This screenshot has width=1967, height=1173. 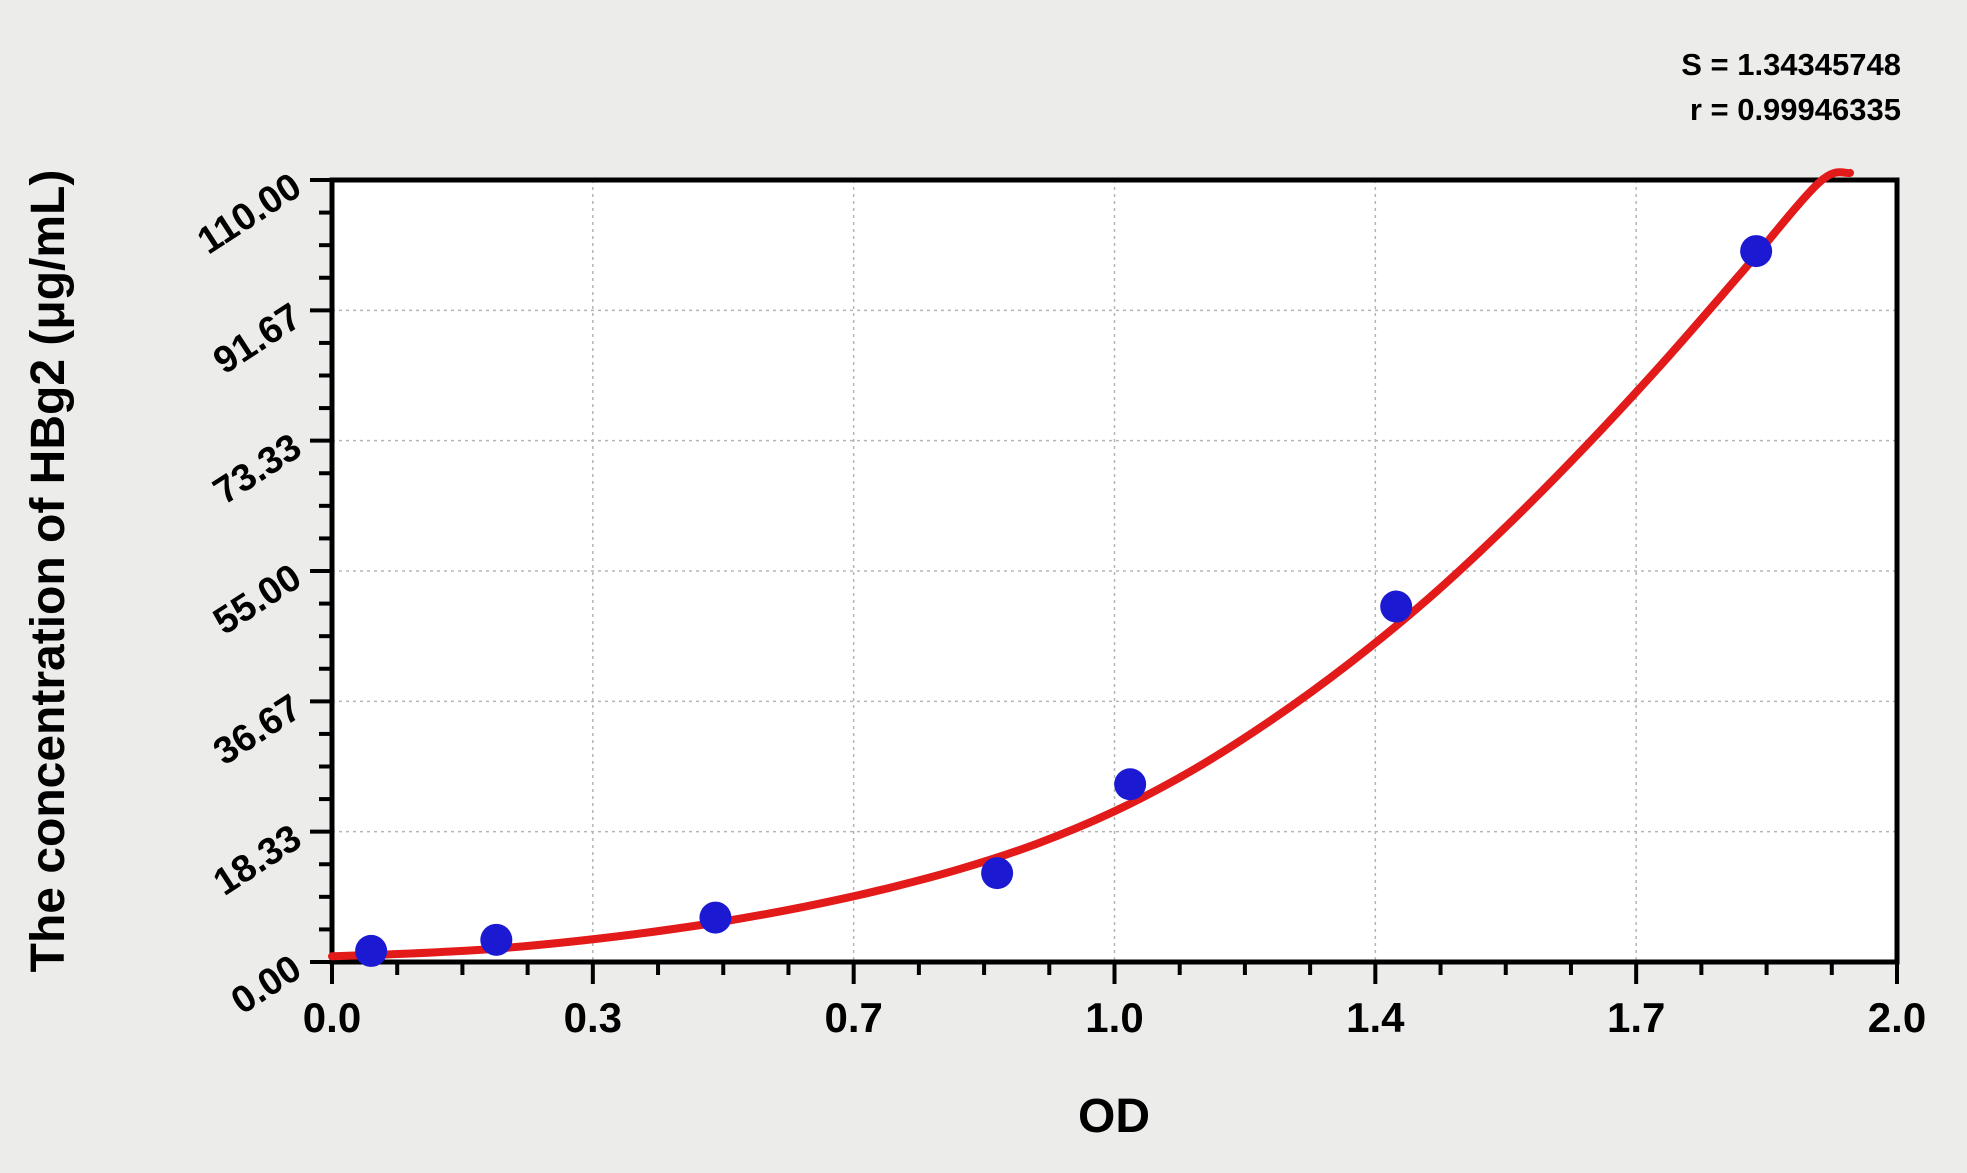 I want to click on y-tick-label: 110.00, so click(x=249, y=213).